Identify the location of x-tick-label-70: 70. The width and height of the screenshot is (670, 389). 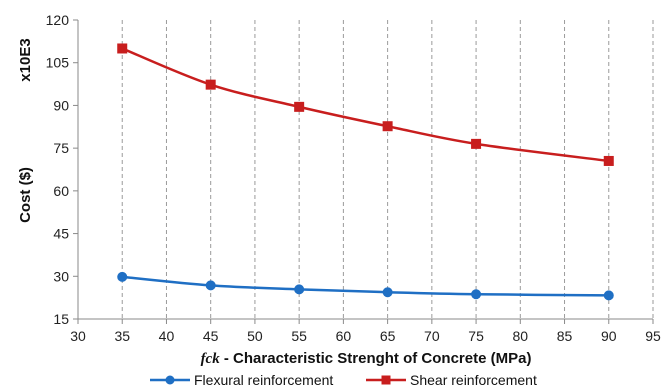
(432, 336).